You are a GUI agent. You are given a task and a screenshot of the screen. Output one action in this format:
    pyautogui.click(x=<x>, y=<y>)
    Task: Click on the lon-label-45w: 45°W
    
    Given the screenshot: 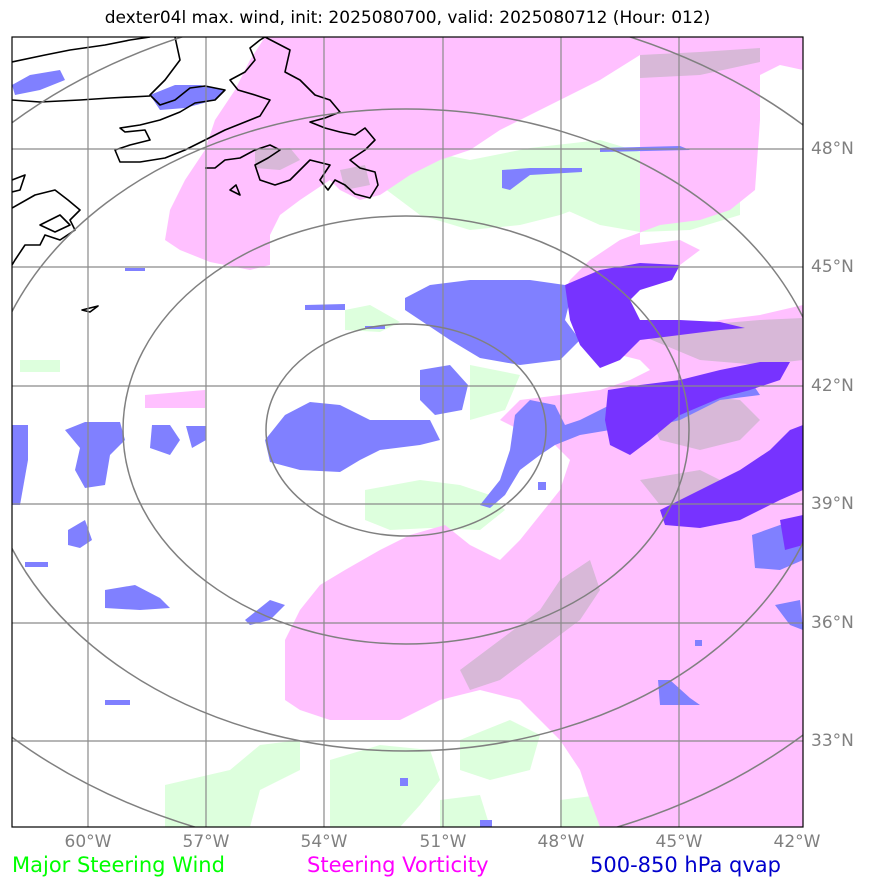 What is the action you would take?
    pyautogui.click(x=679, y=842)
    